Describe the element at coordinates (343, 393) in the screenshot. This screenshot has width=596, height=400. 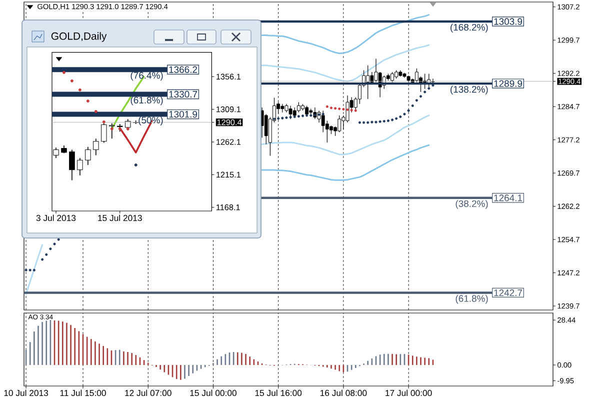
I see `x-tick-label: 16 Jul 08:00` at that location.